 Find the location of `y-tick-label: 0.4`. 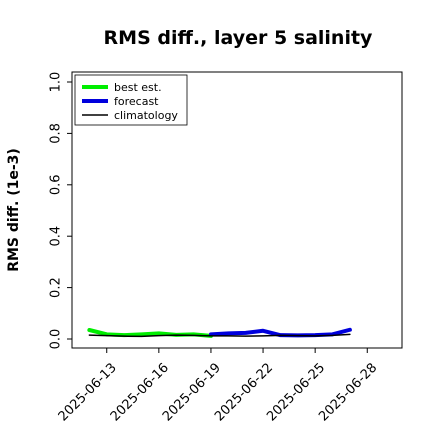

y-tick-label: 0.4 is located at coordinates (56, 236).